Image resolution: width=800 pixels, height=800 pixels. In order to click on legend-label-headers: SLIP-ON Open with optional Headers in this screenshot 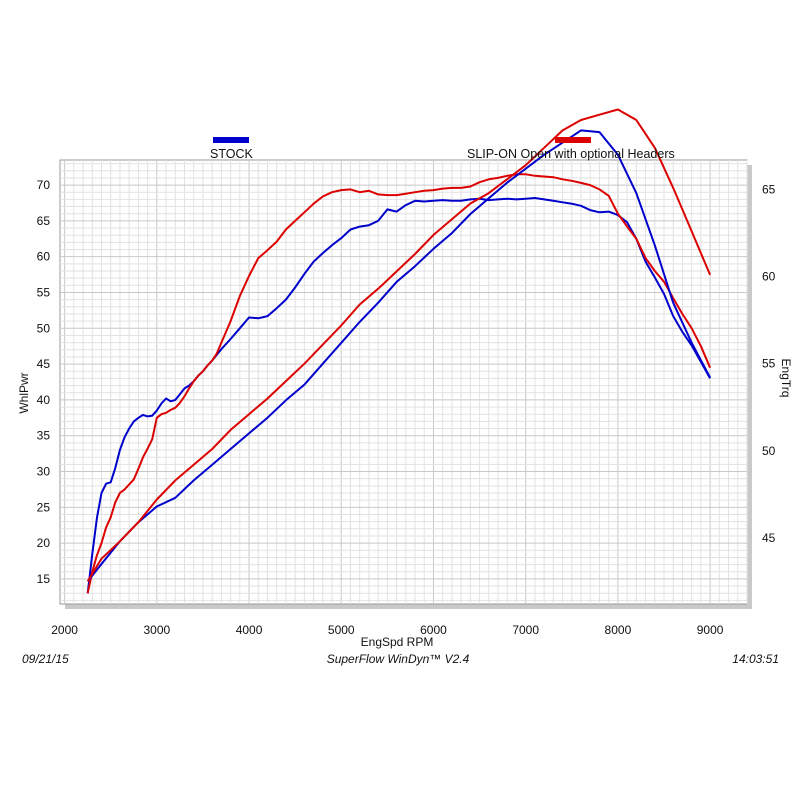, I will do `click(571, 154)`.